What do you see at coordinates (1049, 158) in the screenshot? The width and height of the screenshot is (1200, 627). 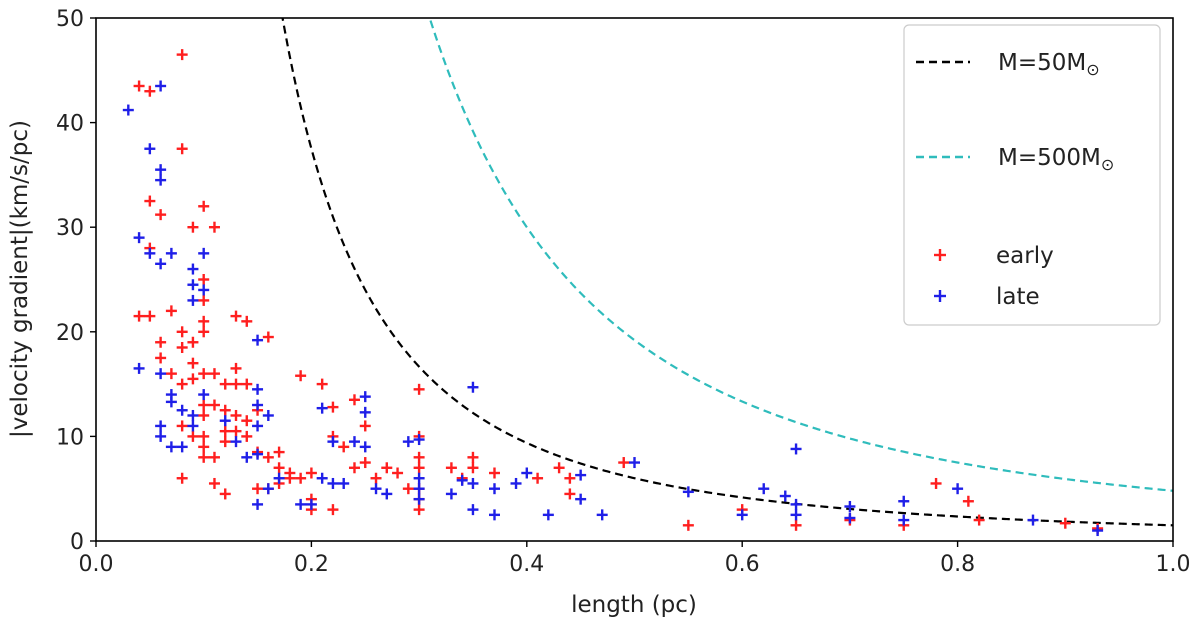 I see `legend-text-m500: M=500M` at bounding box center [1049, 158].